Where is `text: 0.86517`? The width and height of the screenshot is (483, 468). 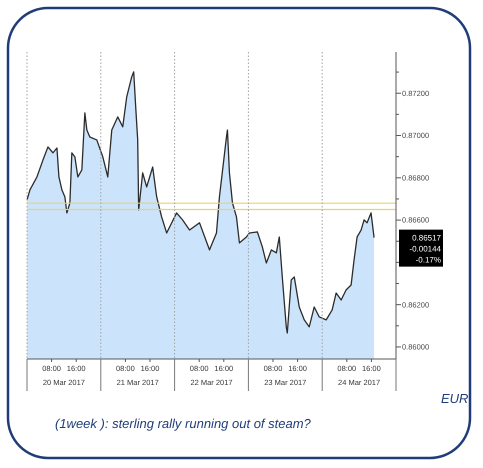
text: 0.86517 is located at coordinates (427, 237).